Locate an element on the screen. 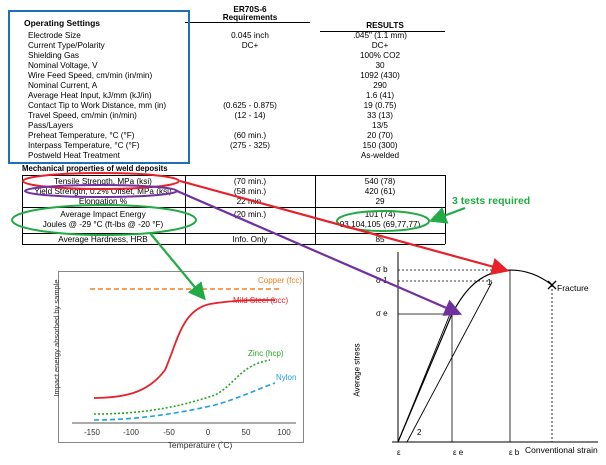 This screenshot has height=465, width=606. row-result: 30 is located at coordinates (380, 65).